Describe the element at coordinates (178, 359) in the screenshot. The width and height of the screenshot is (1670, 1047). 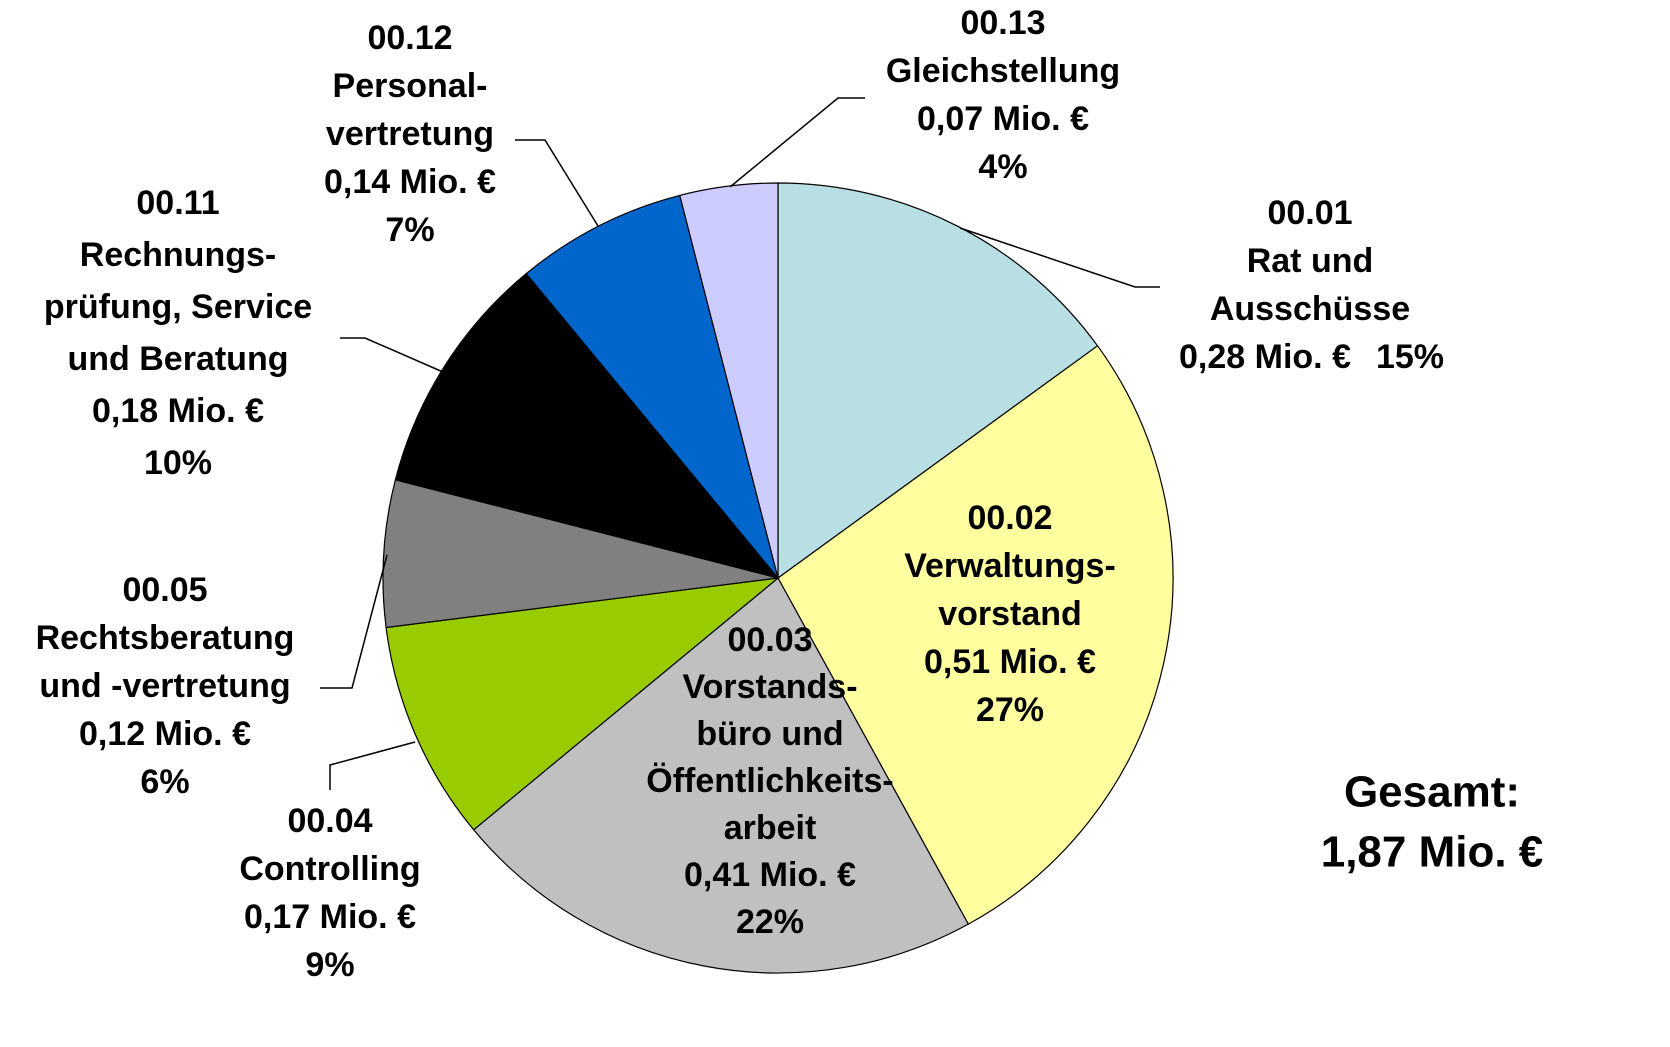
I see `slice-label: und Beratung` at that location.